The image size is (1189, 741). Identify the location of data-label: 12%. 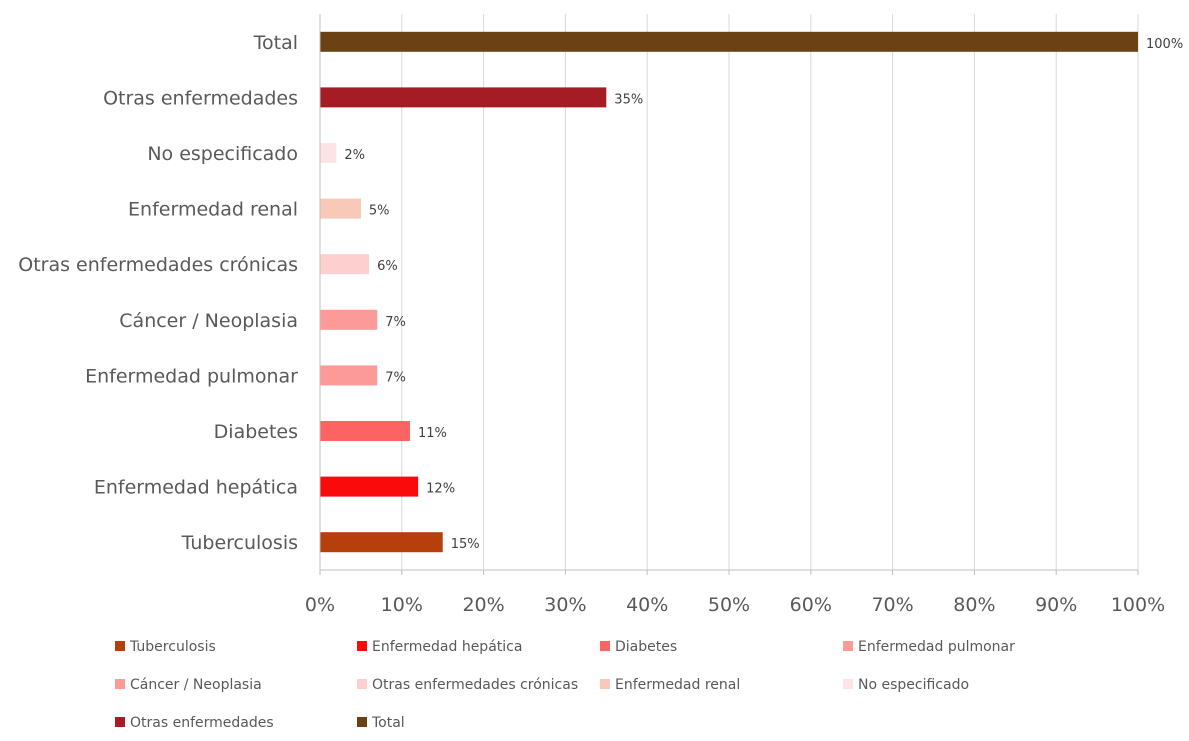
(440, 489).